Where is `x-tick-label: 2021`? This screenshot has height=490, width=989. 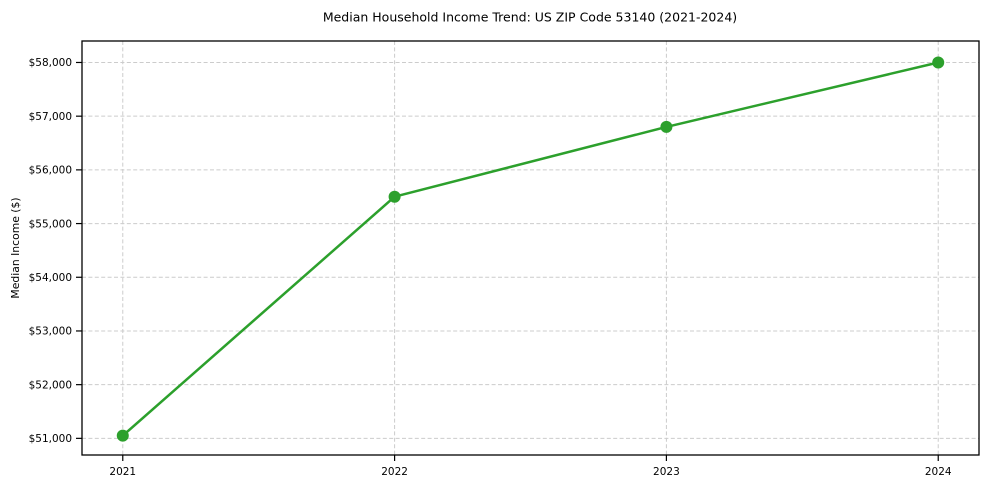 x-tick-label: 2021 is located at coordinates (122, 472).